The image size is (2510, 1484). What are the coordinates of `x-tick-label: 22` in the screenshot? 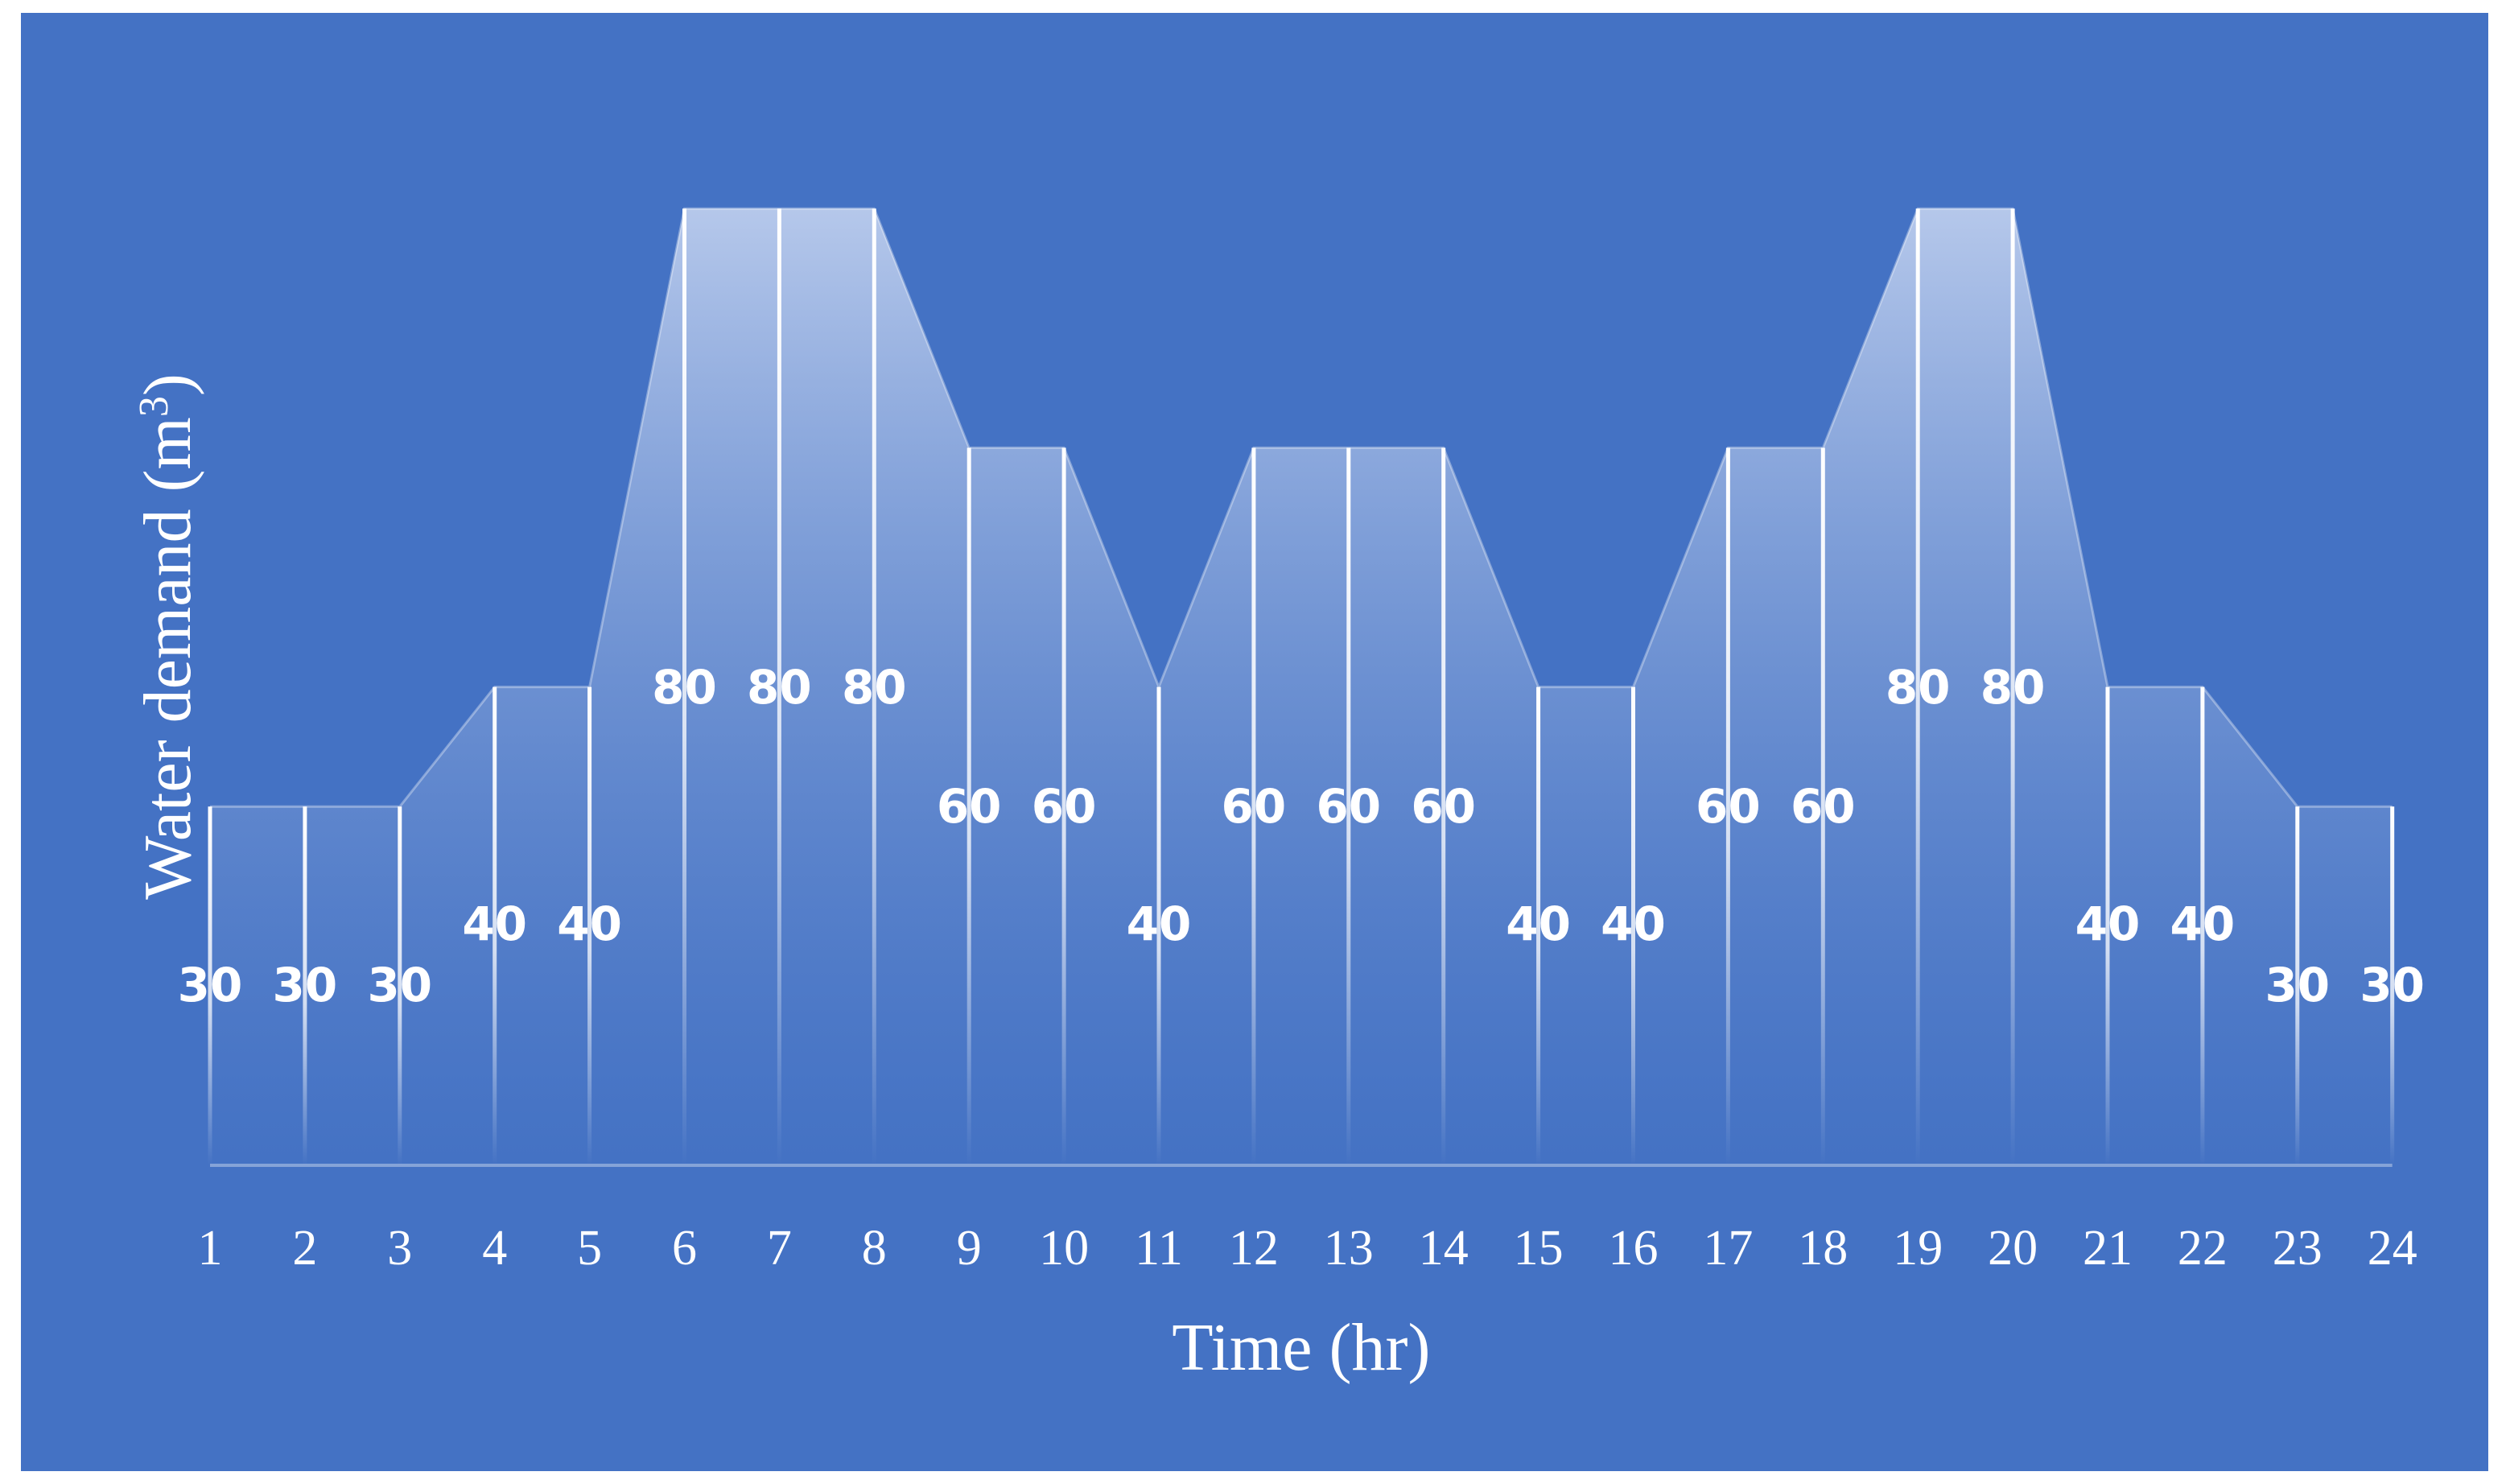 It's located at (2203, 1248).